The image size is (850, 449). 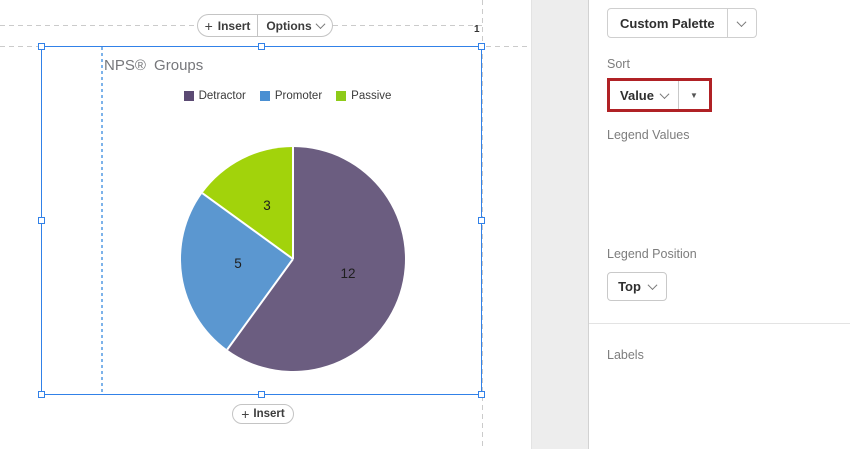 What do you see at coordinates (667, 23) in the screenshot?
I see `custom-palette-button: Custom Palette` at bounding box center [667, 23].